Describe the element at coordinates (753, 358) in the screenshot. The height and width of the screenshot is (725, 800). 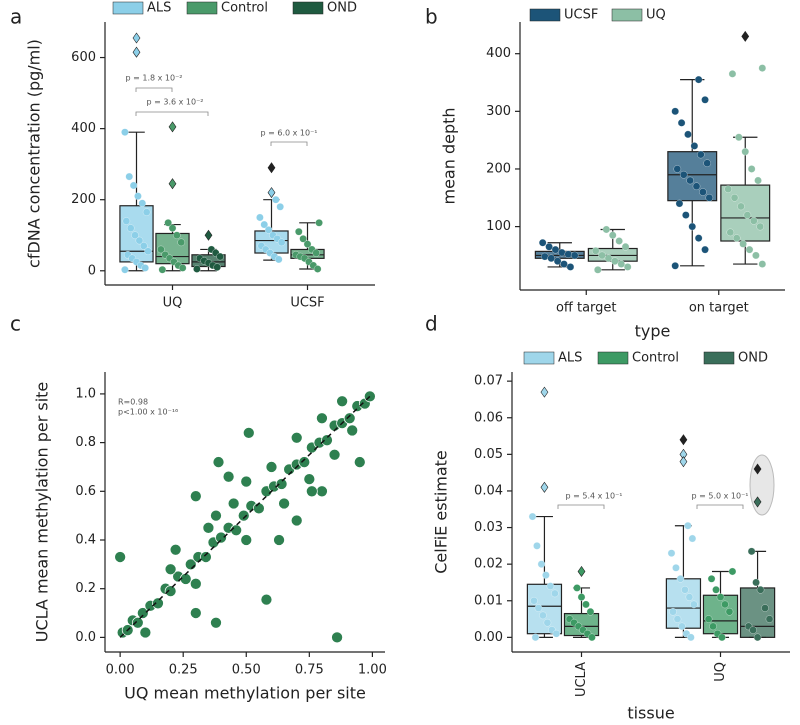
I see `legend-label: OND` at that location.